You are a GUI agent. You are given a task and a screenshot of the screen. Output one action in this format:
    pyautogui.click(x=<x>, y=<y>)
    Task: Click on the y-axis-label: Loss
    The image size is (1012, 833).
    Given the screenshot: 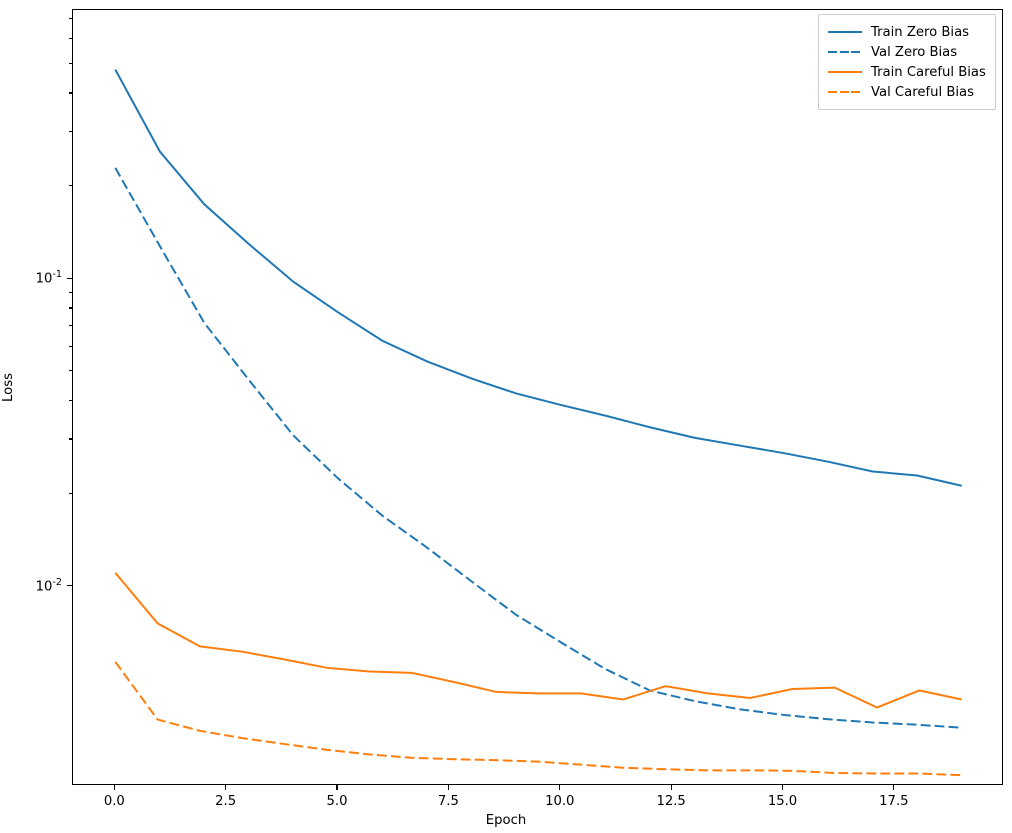 What is the action you would take?
    pyautogui.click(x=8, y=387)
    